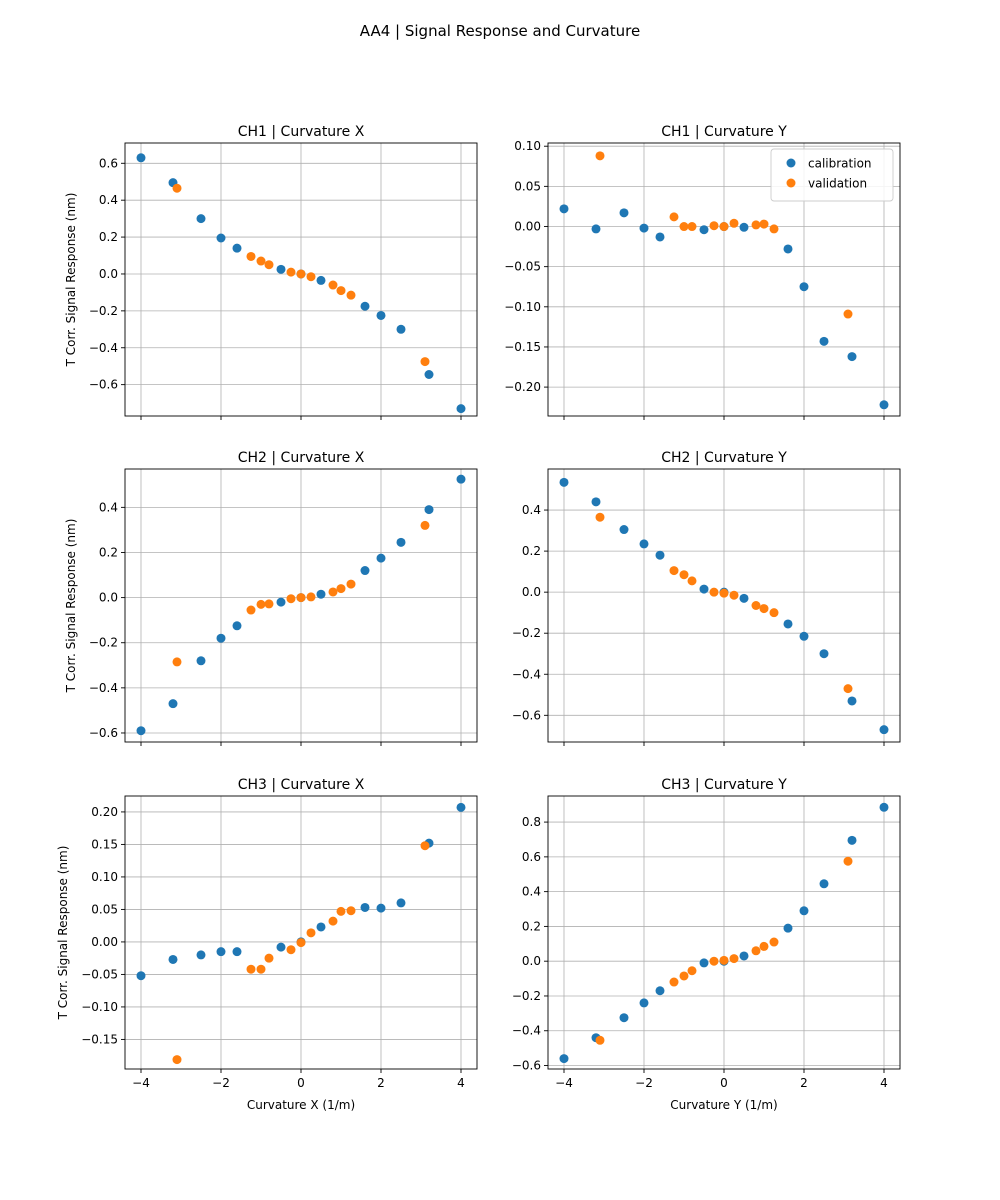 This screenshot has width=1000, height=1200. I want to click on y-tick-label: −0.15, so click(99, 1039).